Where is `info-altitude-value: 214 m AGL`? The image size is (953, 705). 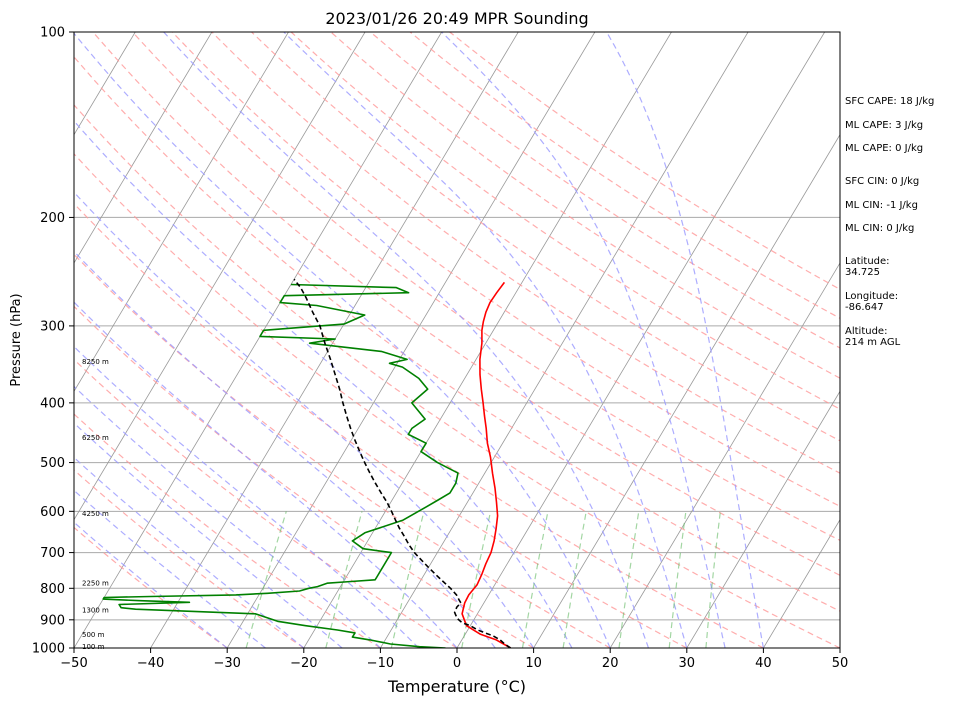
info-altitude-value: 214 m AGL is located at coordinates (873, 342).